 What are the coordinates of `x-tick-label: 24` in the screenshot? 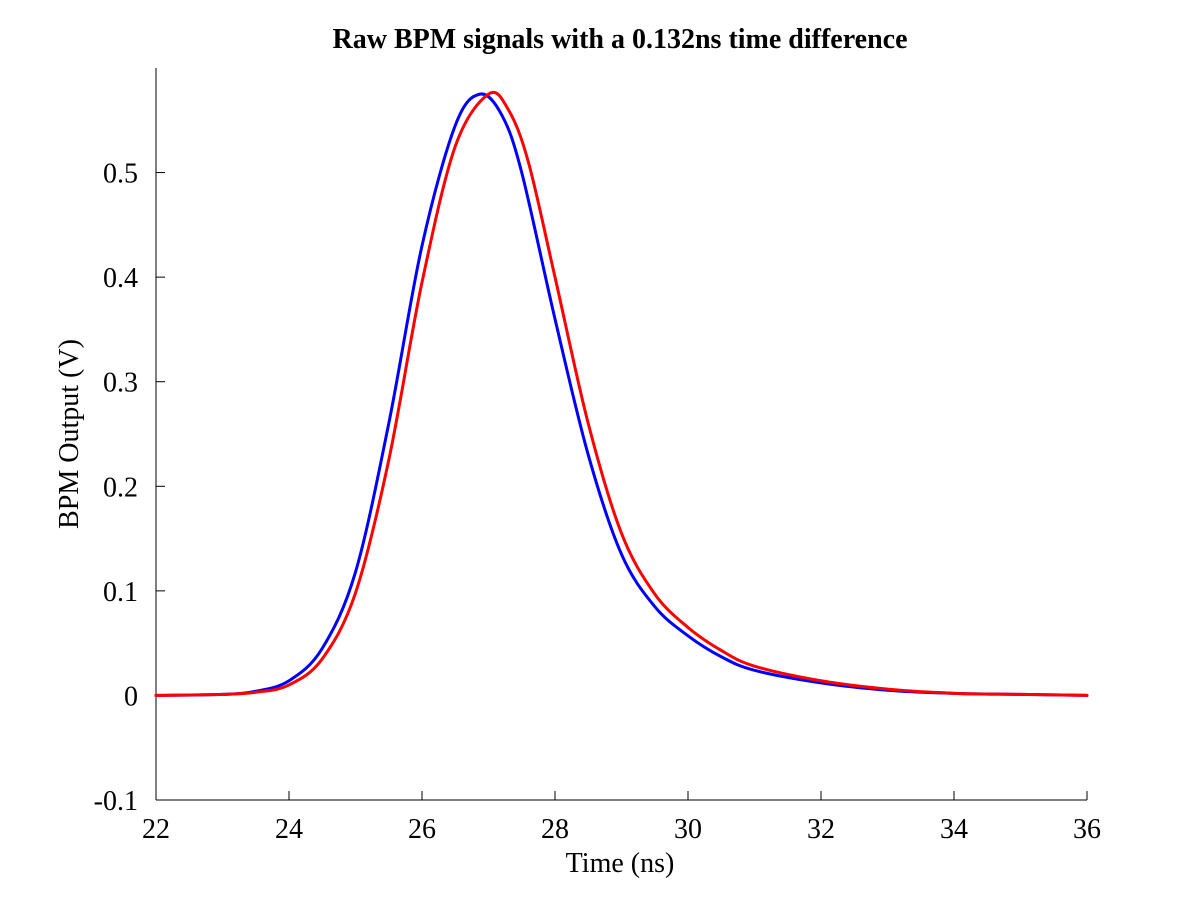 It's located at (289, 829).